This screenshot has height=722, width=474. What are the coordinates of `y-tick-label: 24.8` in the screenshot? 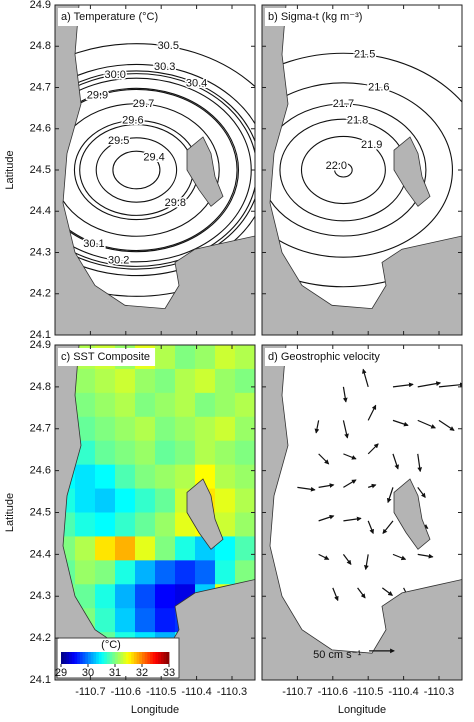 It's located at (40, 387).